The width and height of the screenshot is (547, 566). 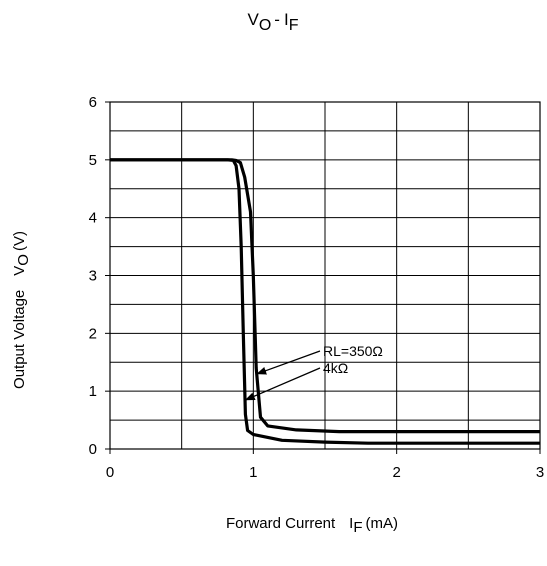 What do you see at coordinates (357, 527) in the screenshot?
I see `x-axis-symbol-subscript: F` at bounding box center [357, 527].